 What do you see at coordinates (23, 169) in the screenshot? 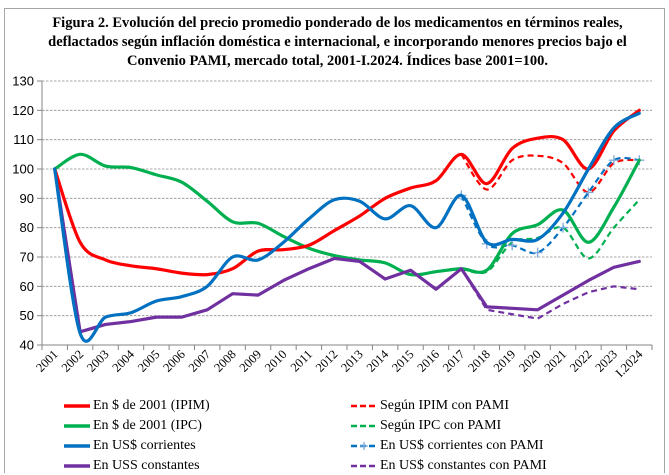
I see `y-tick-label: 100` at bounding box center [23, 169].